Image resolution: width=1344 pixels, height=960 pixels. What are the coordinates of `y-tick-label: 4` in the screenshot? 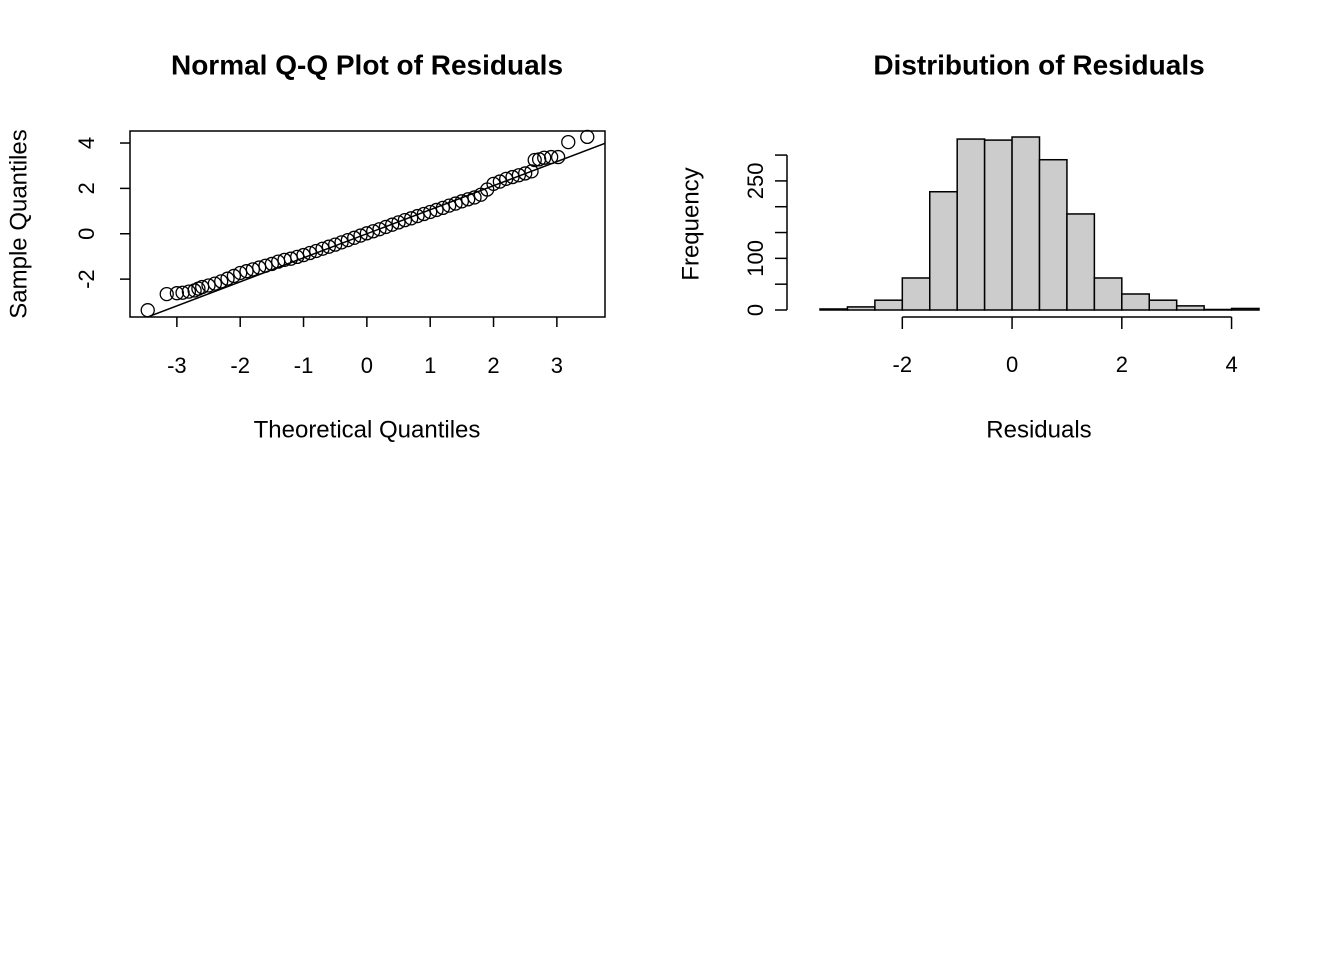 It's located at (86, 143).